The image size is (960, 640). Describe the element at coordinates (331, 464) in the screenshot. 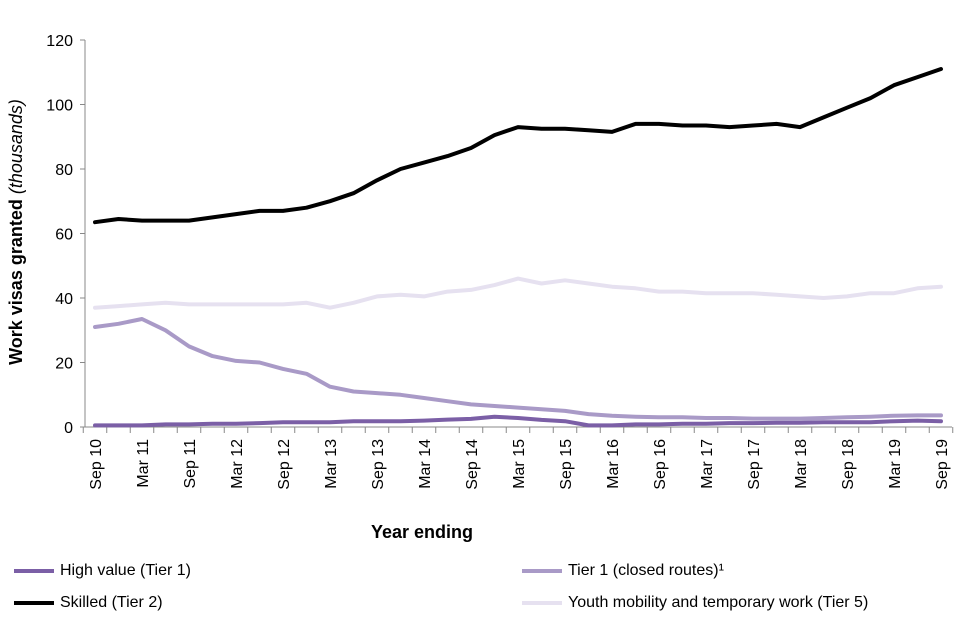

I see `x-tick-label: Mar 13` at that location.